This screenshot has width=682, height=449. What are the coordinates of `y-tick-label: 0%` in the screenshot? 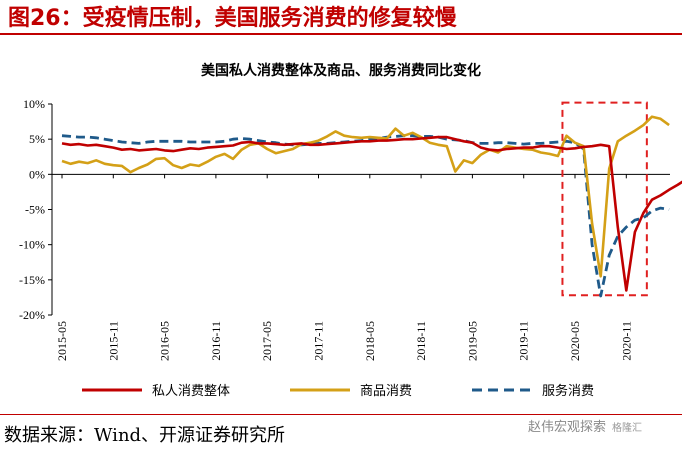 It's located at (37, 174).